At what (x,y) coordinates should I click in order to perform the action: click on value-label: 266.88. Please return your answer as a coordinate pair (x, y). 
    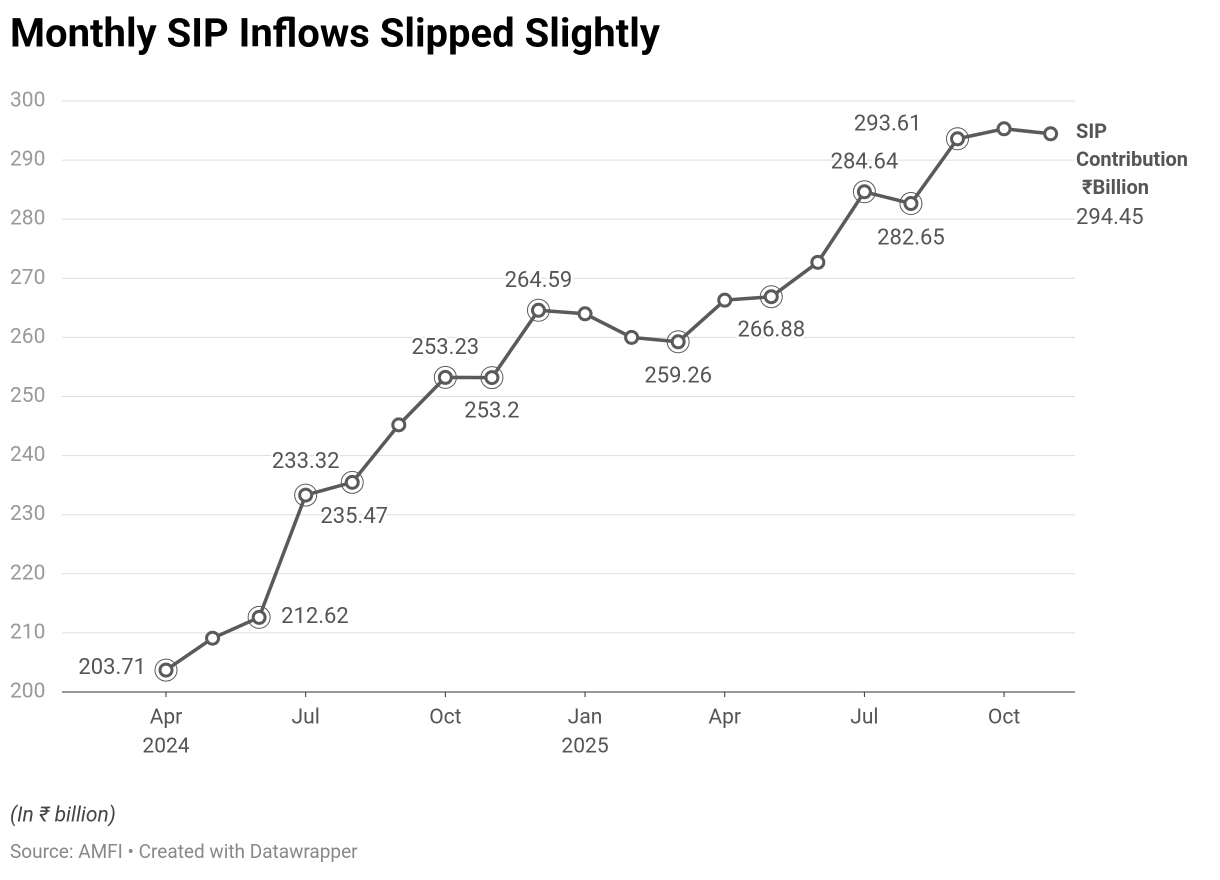
    Looking at the image, I should click on (771, 330).